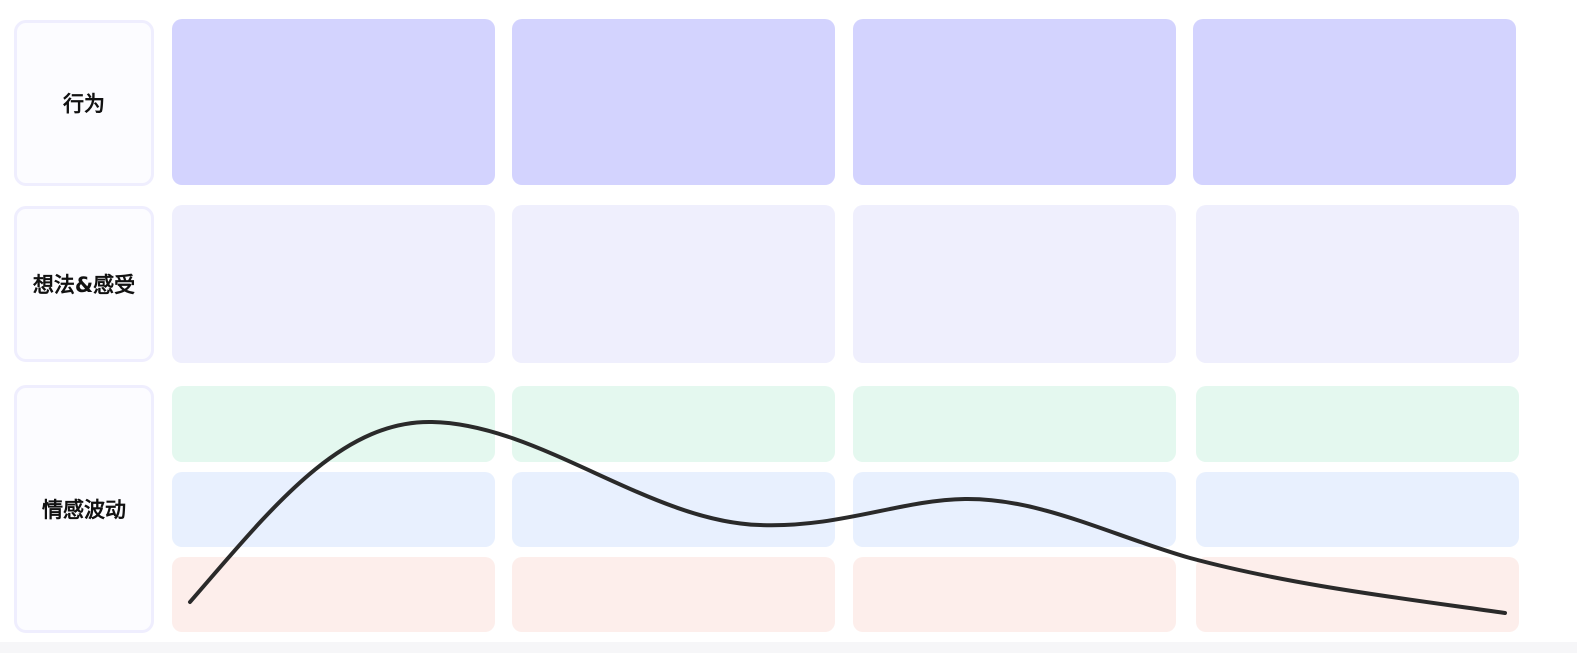 The height and width of the screenshot is (653, 1577). I want to click on row-label-behavior-text: 行为, so click(84, 104).